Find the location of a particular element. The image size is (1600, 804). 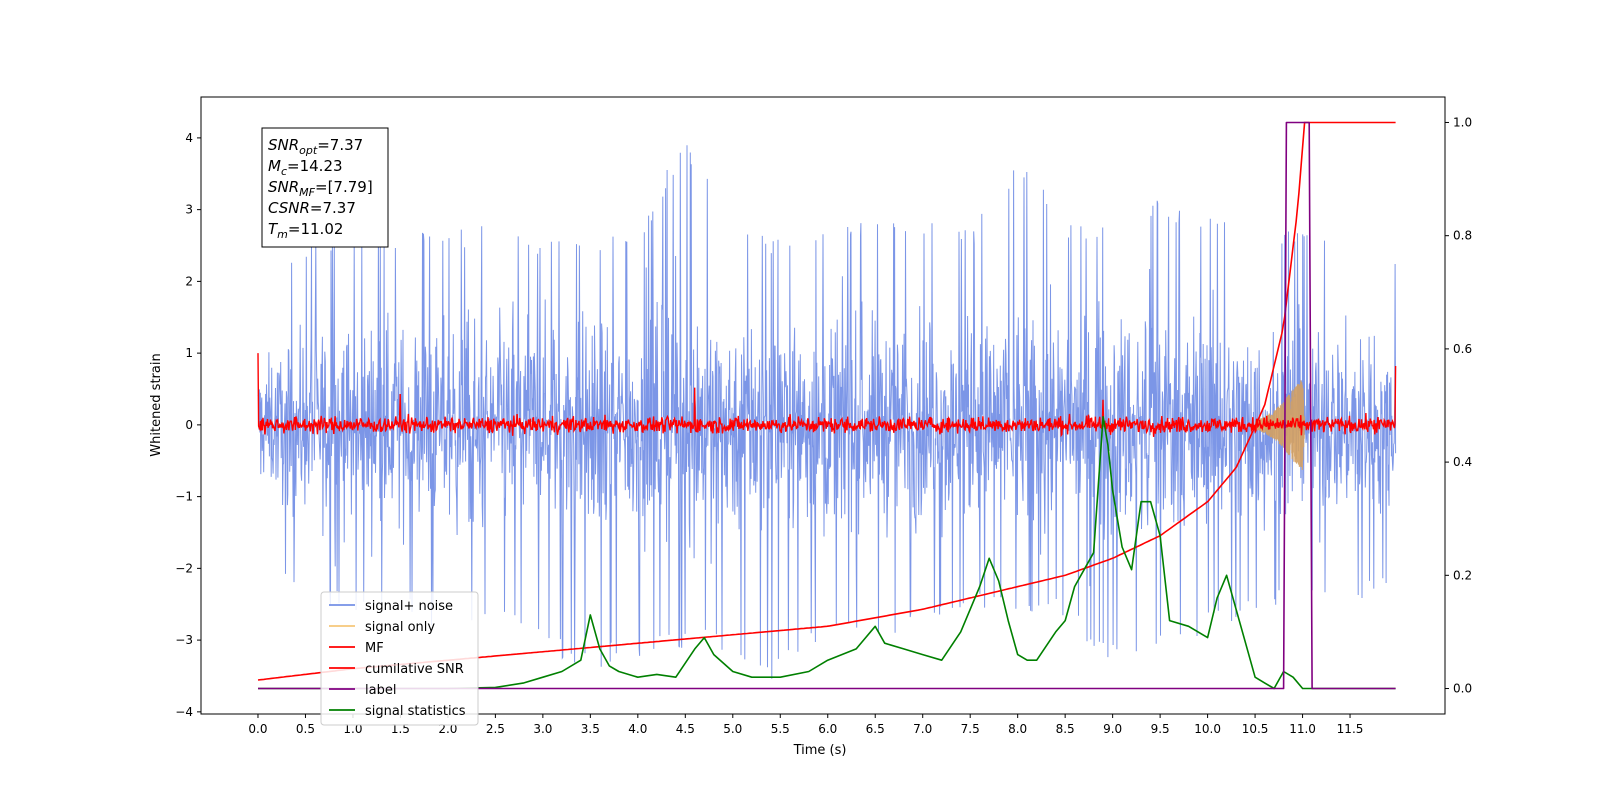

y-axis-left: −4 −3 −2 −1 0 1 2 3 4 is located at coordinates (188, 425).